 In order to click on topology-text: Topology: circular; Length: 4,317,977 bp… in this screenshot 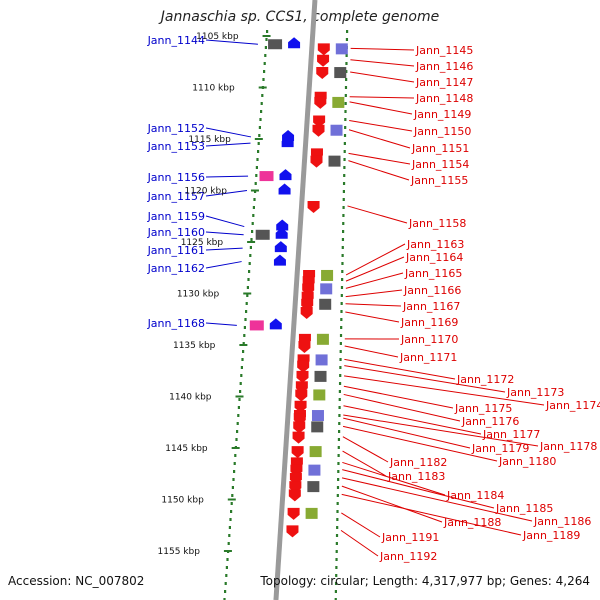, I will do `click(425, 581)`.